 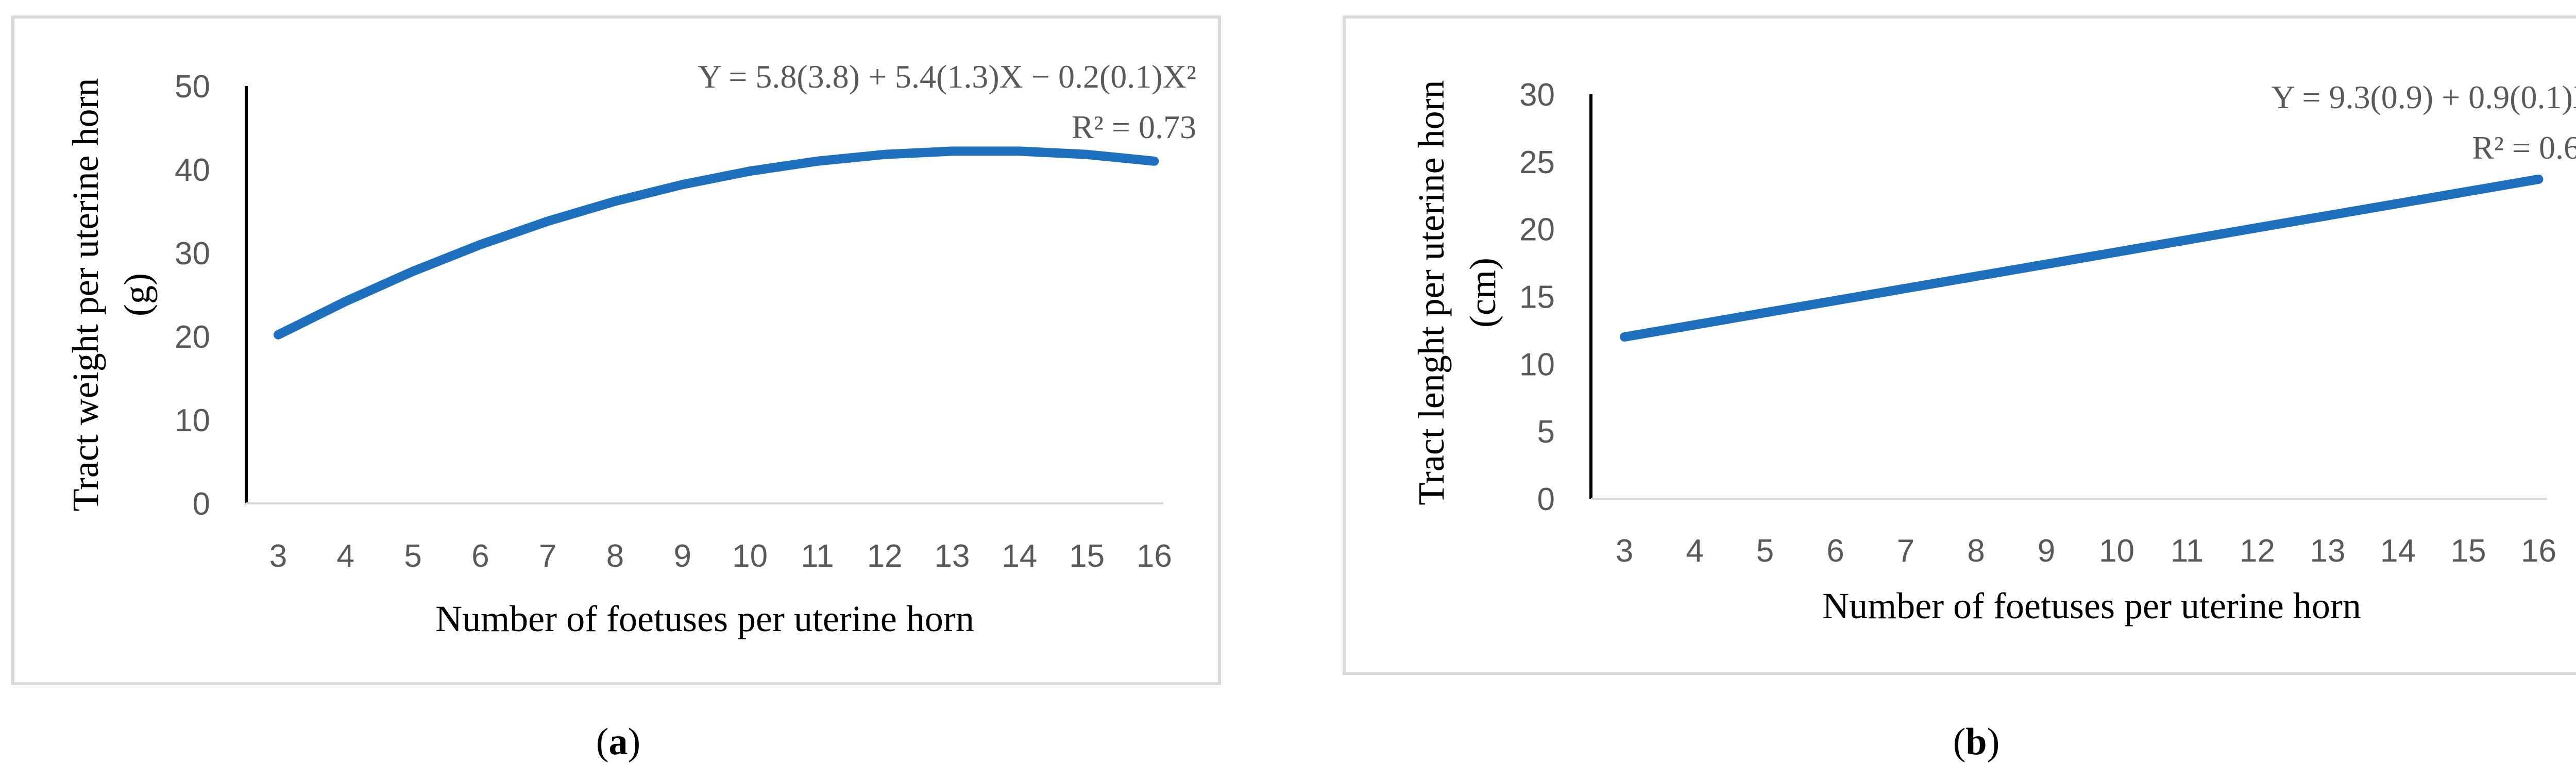 I want to click on panel-label-a: (a), so click(x=619, y=742).